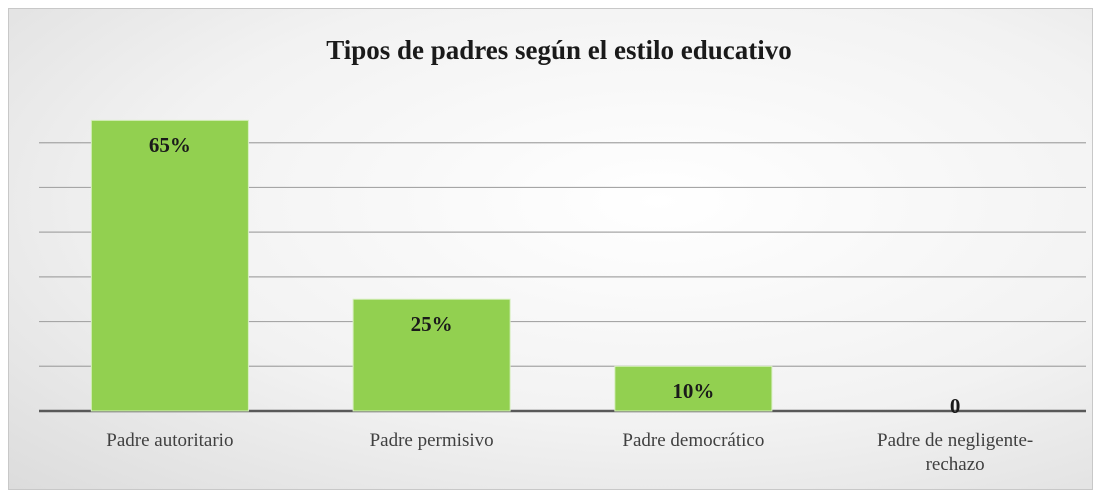  Describe the element at coordinates (955, 452) in the screenshot. I see `x-tick-label: Padre de negligente-rechazo` at that location.